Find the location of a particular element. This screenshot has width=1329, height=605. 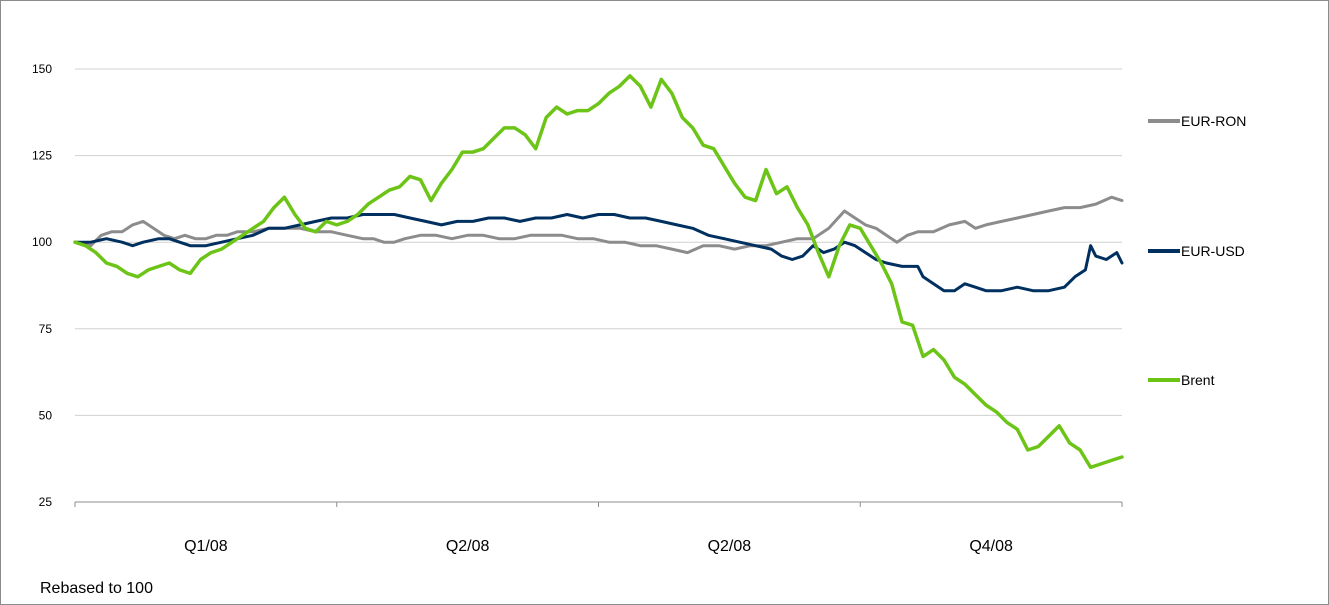

legend: EUR-RON EUR-USD Brent is located at coordinates (1197, 250).